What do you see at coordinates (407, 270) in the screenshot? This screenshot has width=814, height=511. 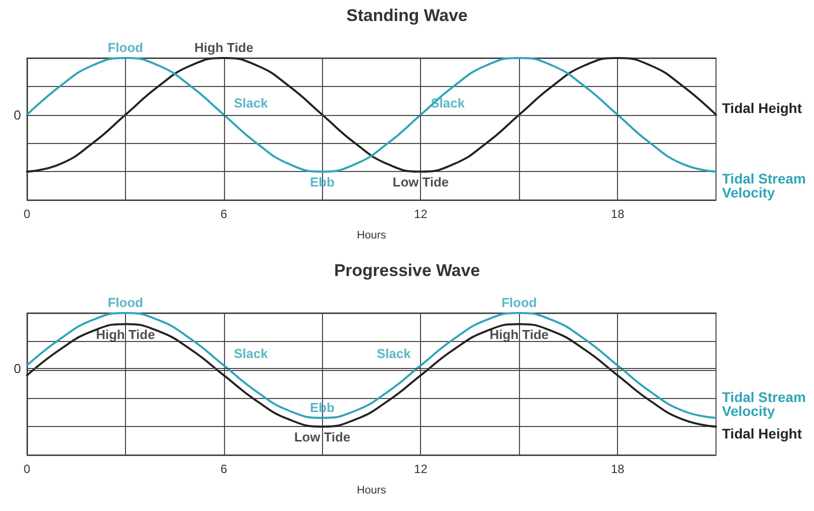 I see `chart-title: Progressive Wave` at bounding box center [407, 270].